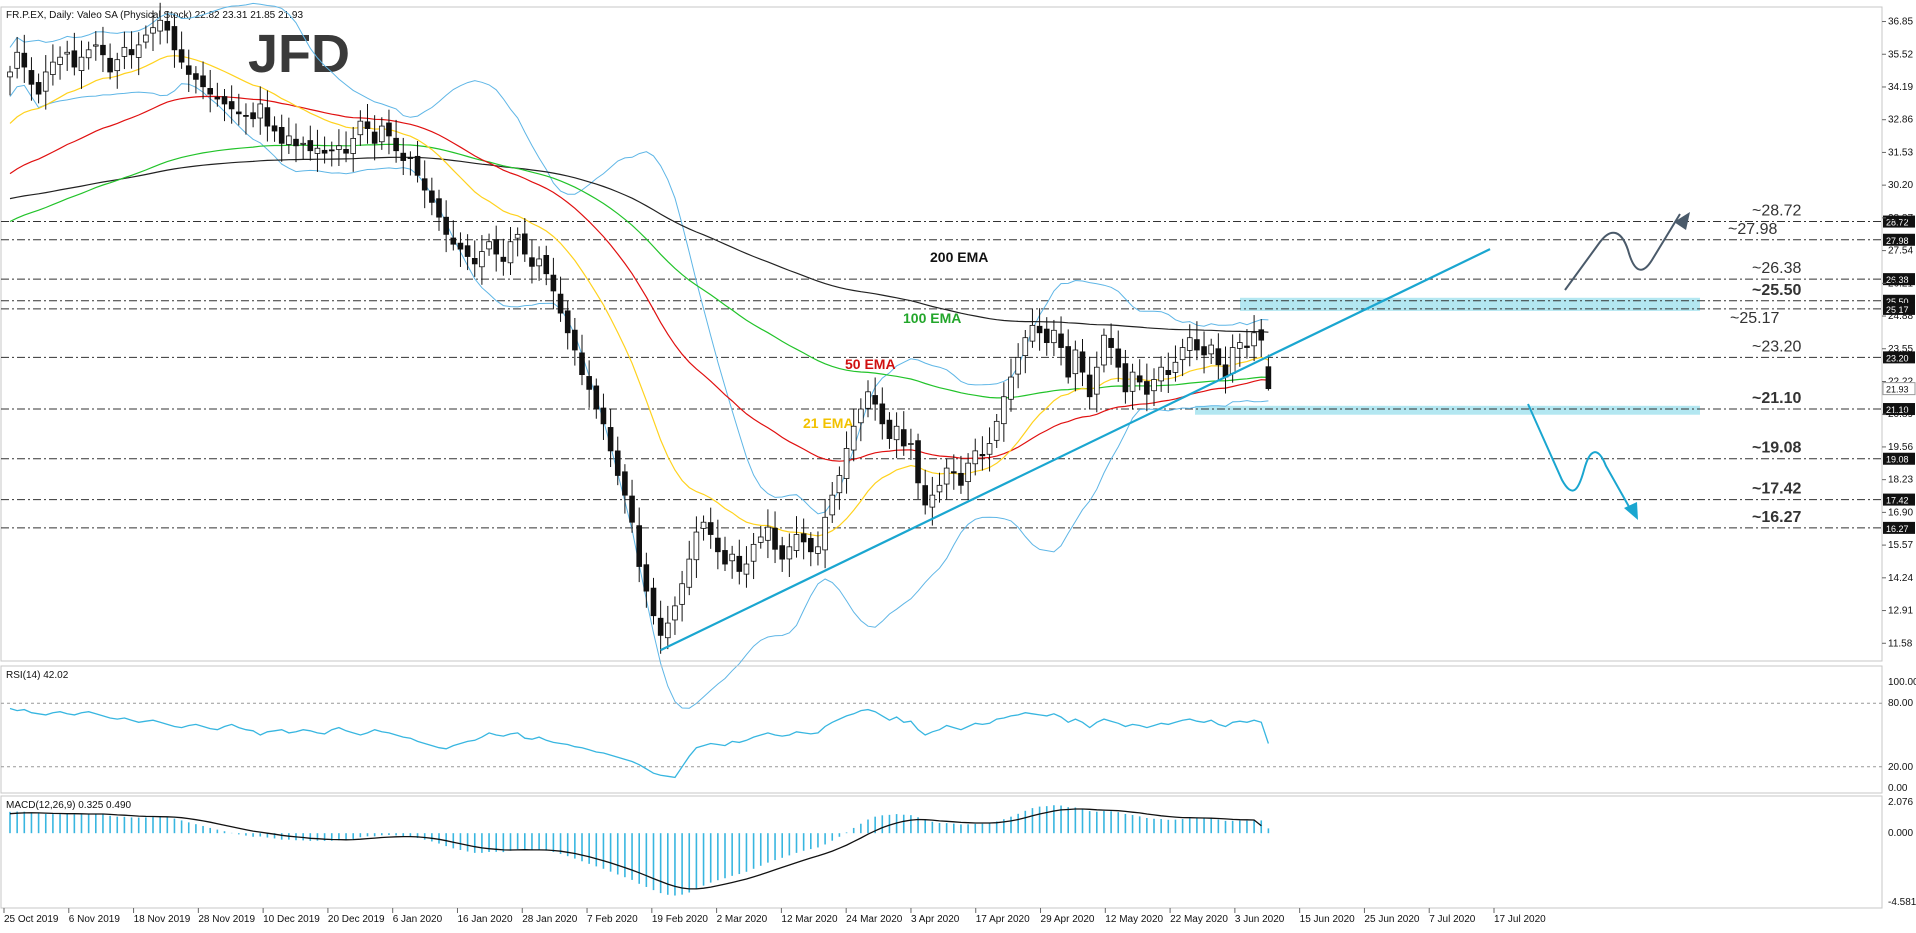 Image resolution: width=1916 pixels, height=933 pixels. Describe the element at coordinates (1068, 919) in the screenshot. I see `date-tick-16: 29 Apr 2020` at that location.